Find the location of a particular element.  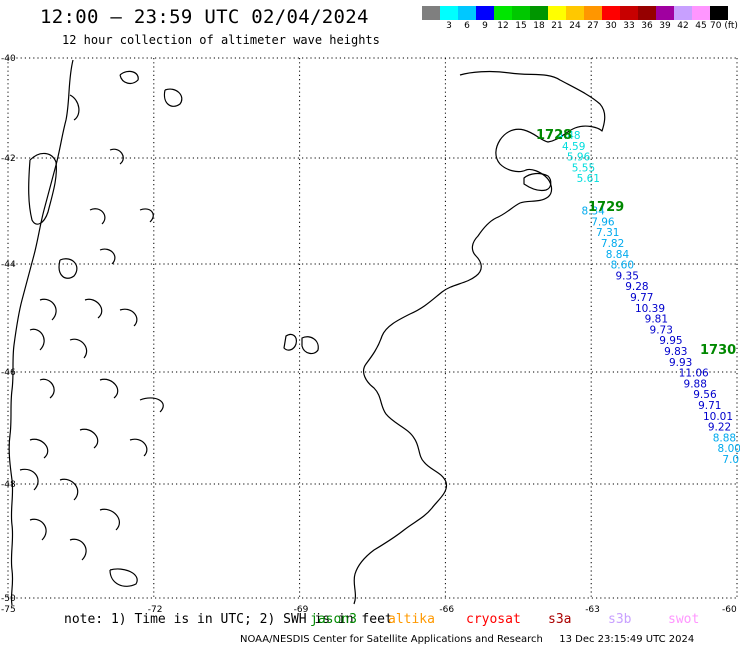

wave-height-label: 4.59 is located at coordinates (573, 147).